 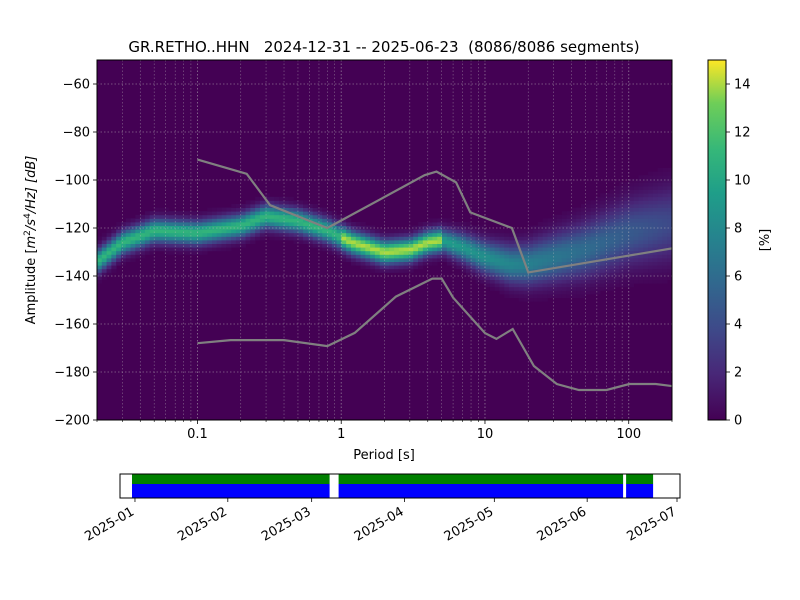 I want to click on colorbar-tick-label: 8, so click(x=738, y=229).